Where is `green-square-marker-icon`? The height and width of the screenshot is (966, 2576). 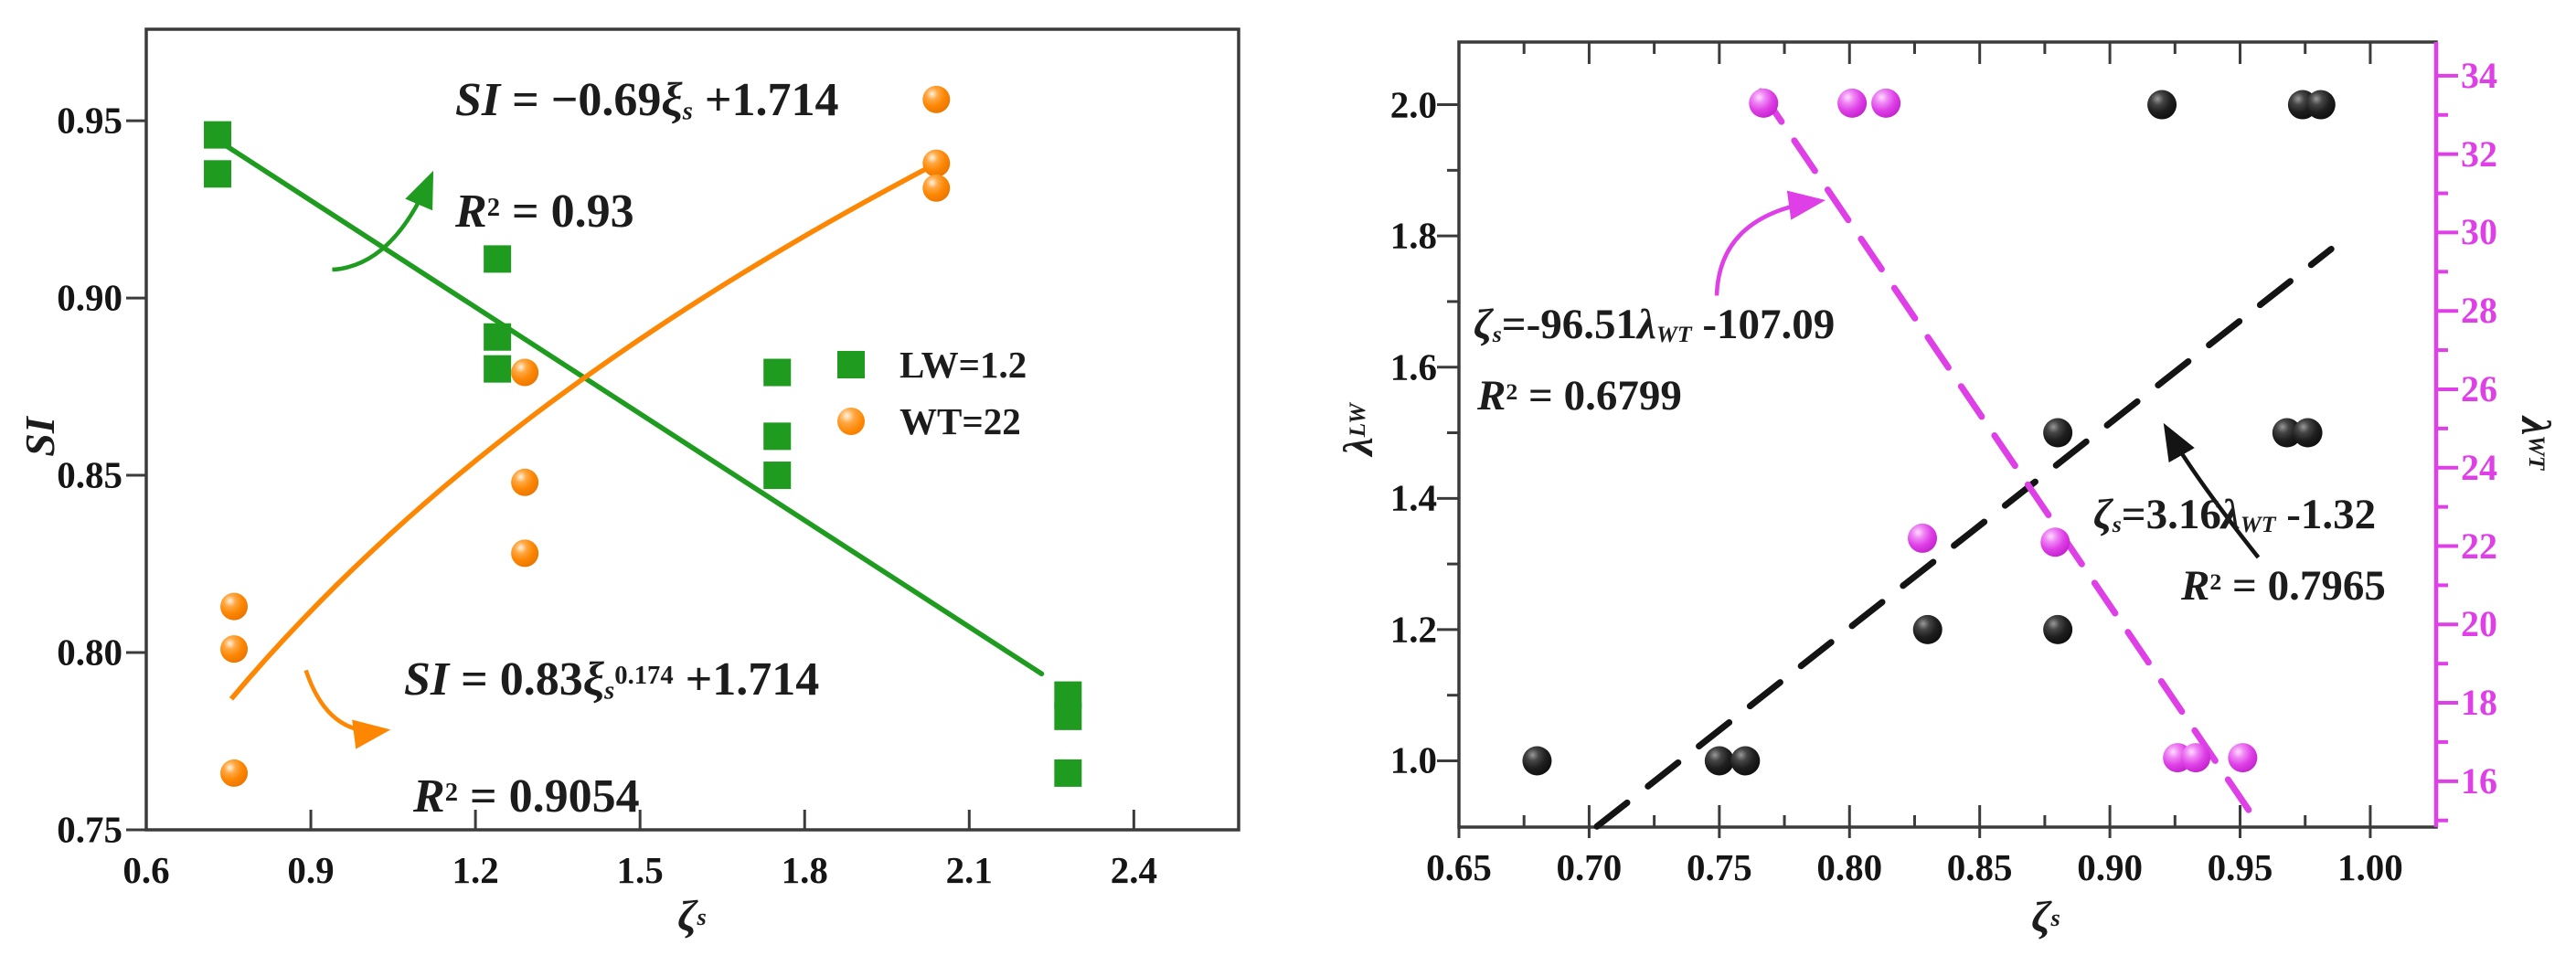
green-square-marker-icon is located at coordinates (851, 364).